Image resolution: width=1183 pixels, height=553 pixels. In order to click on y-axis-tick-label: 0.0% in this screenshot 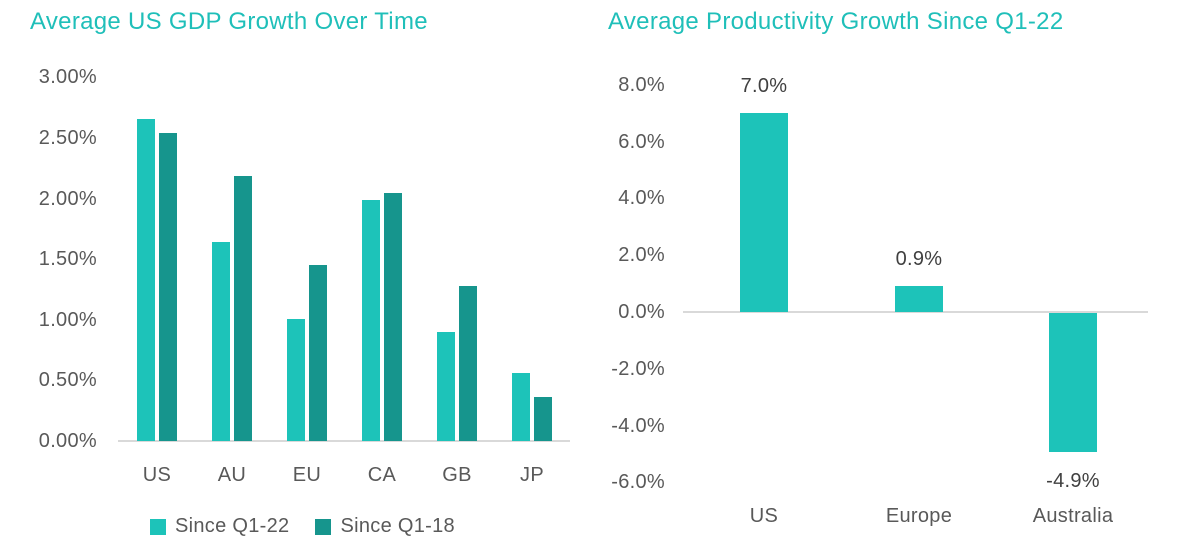, I will do `click(641, 312)`.